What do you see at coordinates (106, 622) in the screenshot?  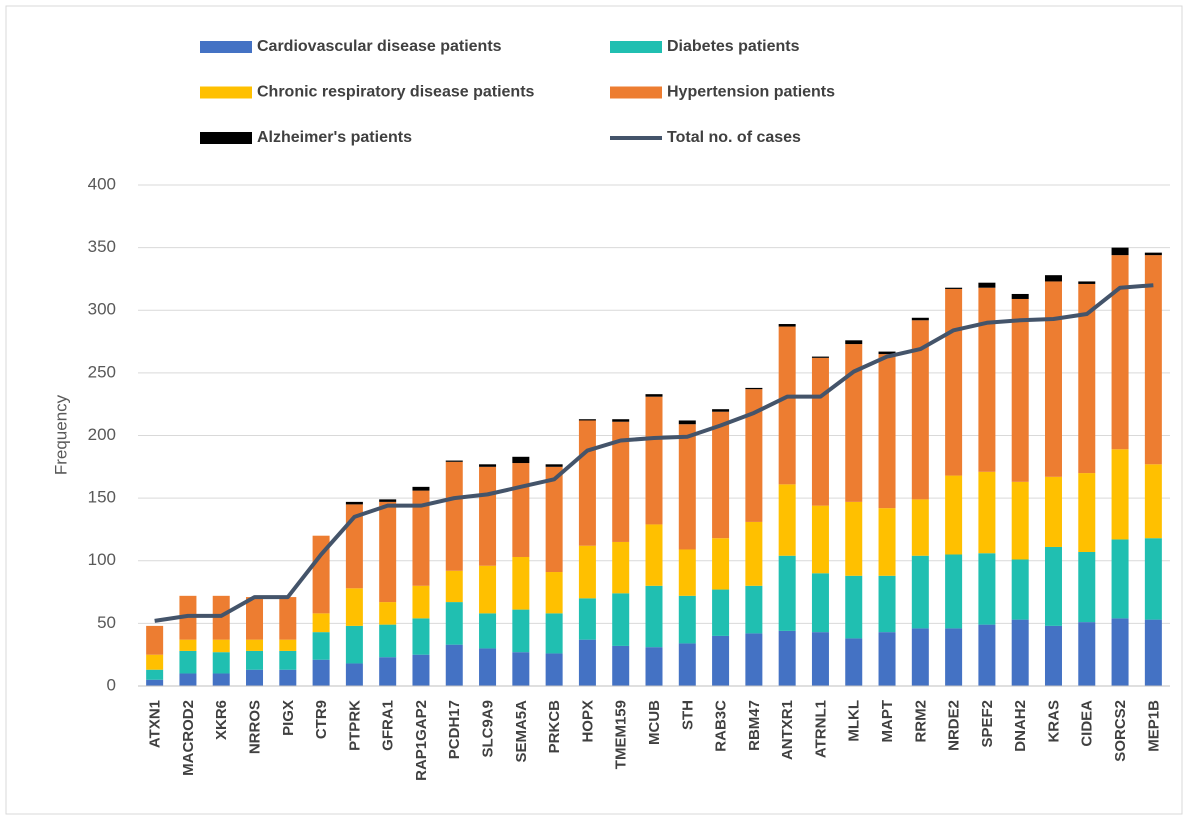 I see `y-tick-label: 50` at bounding box center [106, 622].